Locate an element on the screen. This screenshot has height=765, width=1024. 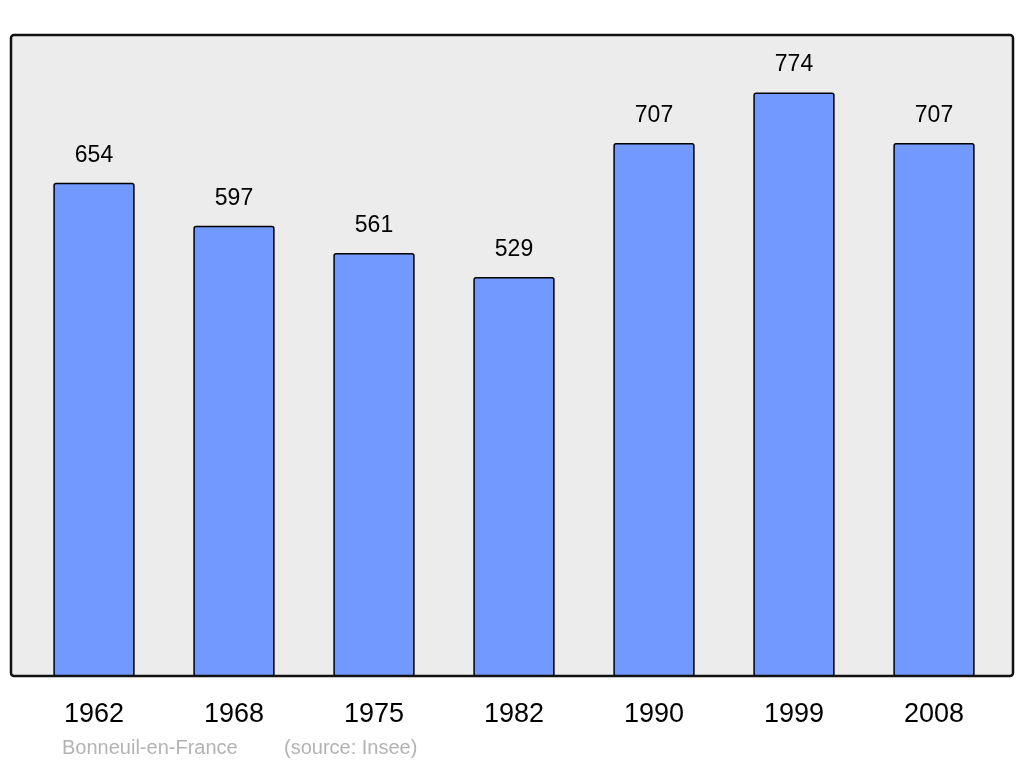
data-label: 529 is located at coordinates (514, 247).